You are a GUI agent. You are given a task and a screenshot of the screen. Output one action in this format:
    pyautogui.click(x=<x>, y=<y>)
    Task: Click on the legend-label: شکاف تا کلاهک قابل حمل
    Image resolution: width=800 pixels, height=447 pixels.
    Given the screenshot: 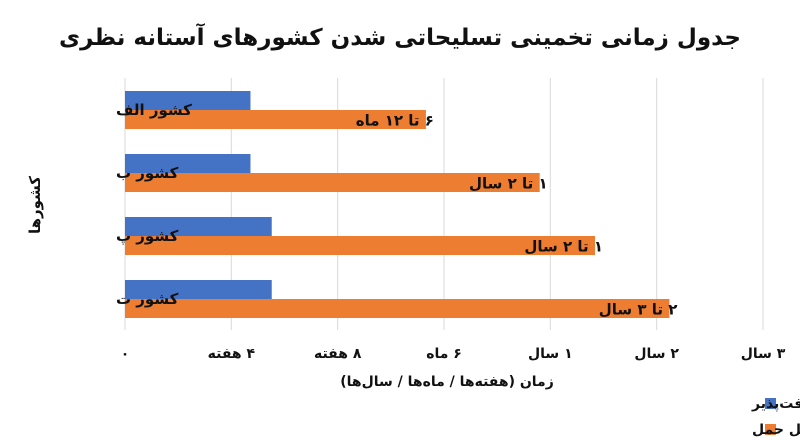 What is the action you would take?
    pyautogui.click(x=776, y=430)
    